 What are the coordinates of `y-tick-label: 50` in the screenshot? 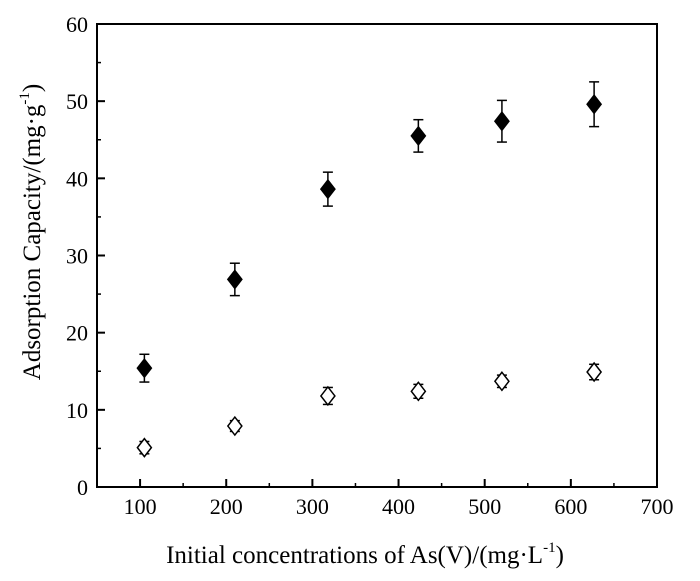 It's located at (77, 101).